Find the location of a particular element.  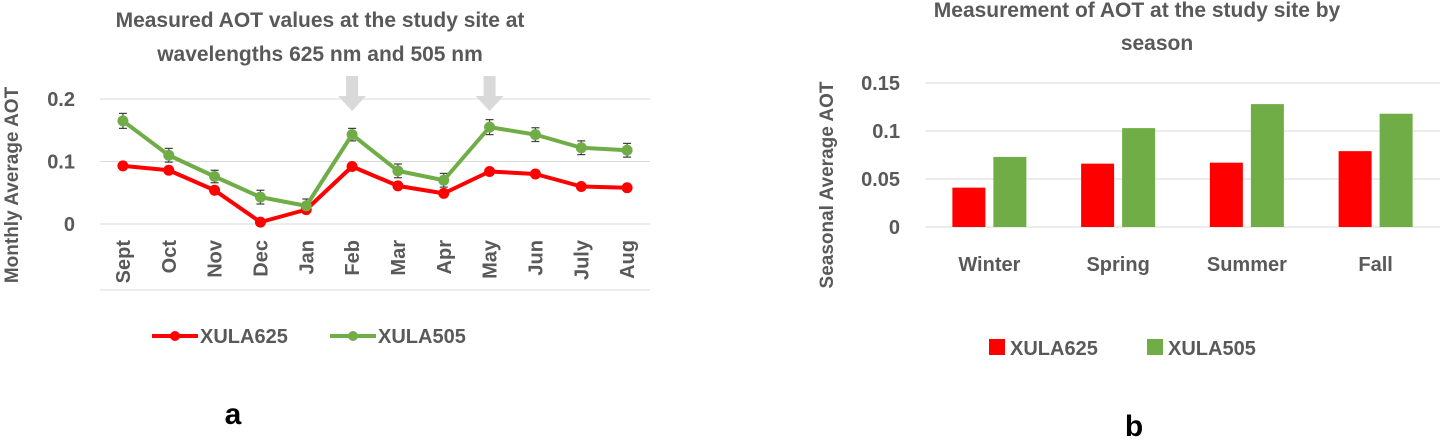

bar-XULA505-Summer is located at coordinates (1267, 165).